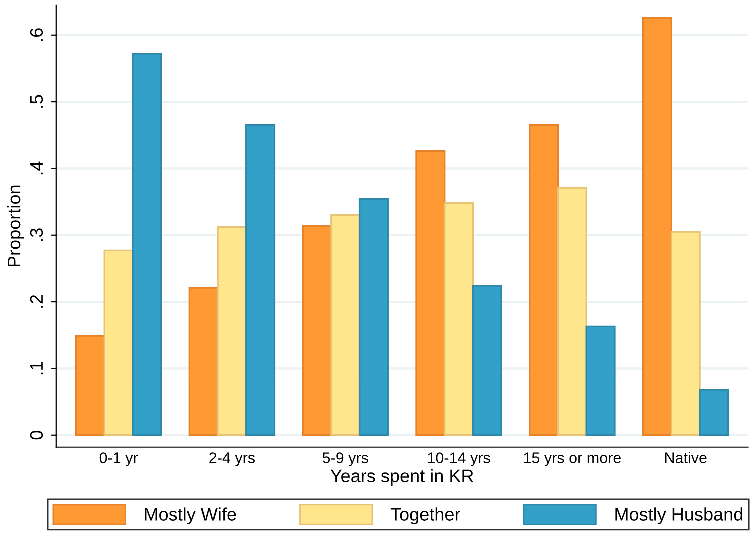  What do you see at coordinates (15, 226) in the screenshot?
I see `y-axis-title: Proportion` at bounding box center [15, 226].